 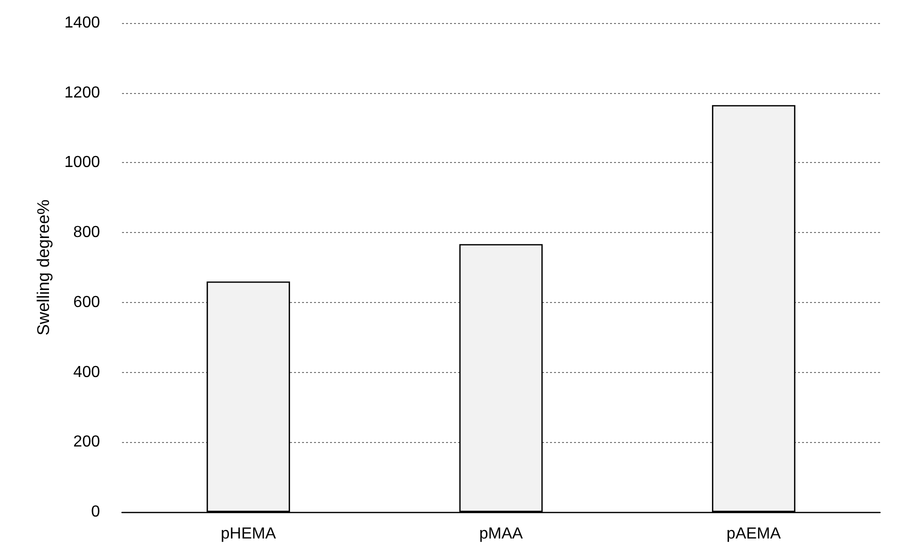 What do you see at coordinates (95, 512) in the screenshot?
I see `y-tick-label: 0` at bounding box center [95, 512].